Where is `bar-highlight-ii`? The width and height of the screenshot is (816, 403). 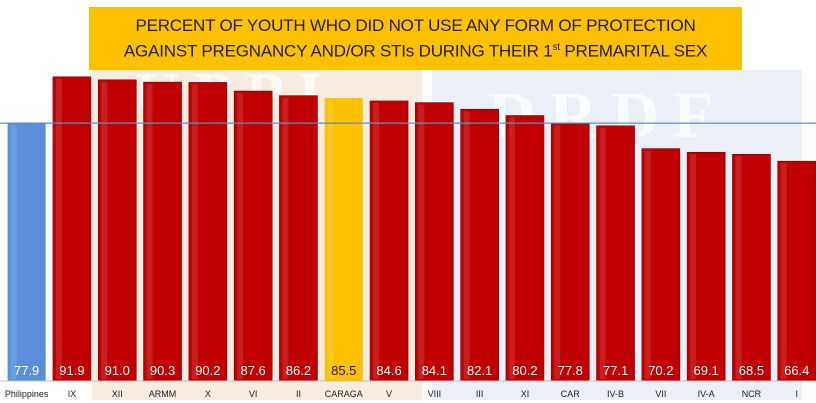 bar-highlight-ii is located at coordinates (285, 238).